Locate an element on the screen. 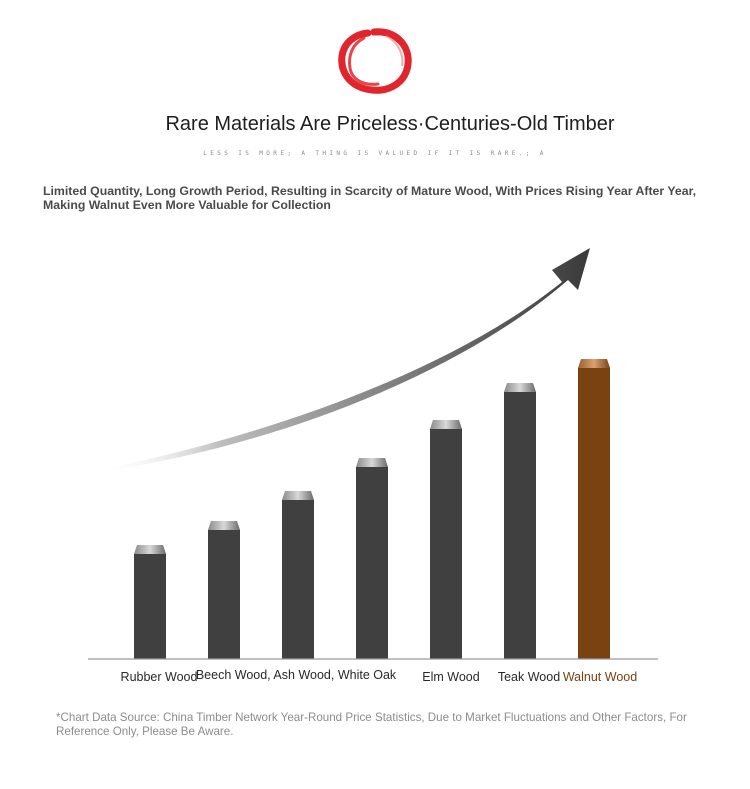  category-label: Elm Wood is located at coordinates (450, 677).